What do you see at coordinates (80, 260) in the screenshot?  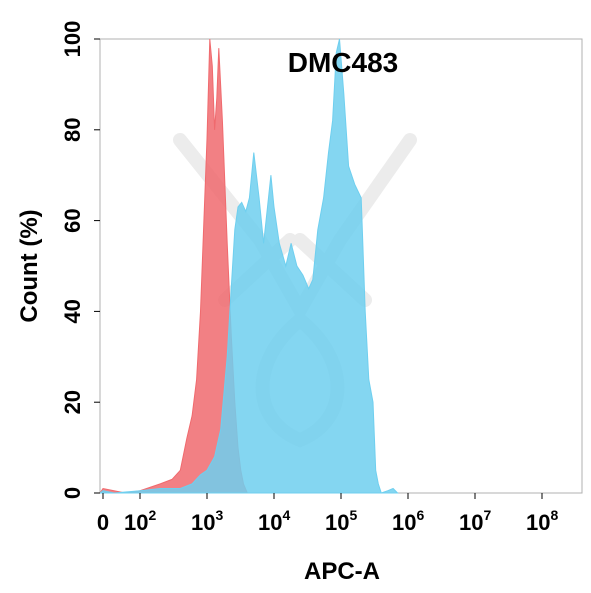 I see `y-axis: 0 20 40 60 80 100` at bounding box center [80, 260].